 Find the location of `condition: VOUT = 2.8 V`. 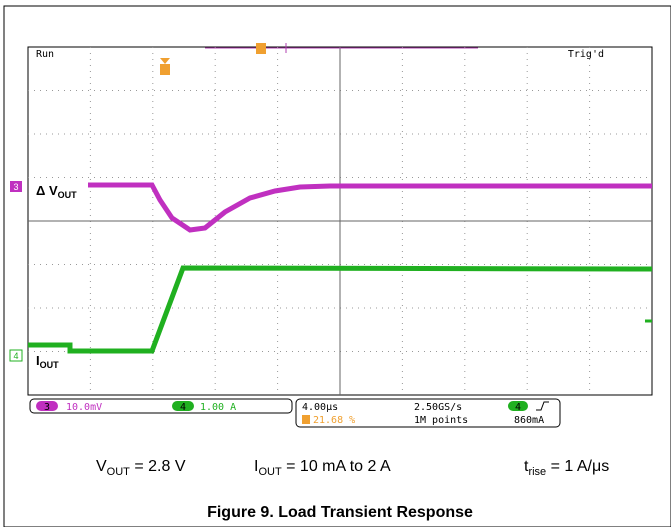

condition: VOUT = 2.8 V is located at coordinates (141, 468).